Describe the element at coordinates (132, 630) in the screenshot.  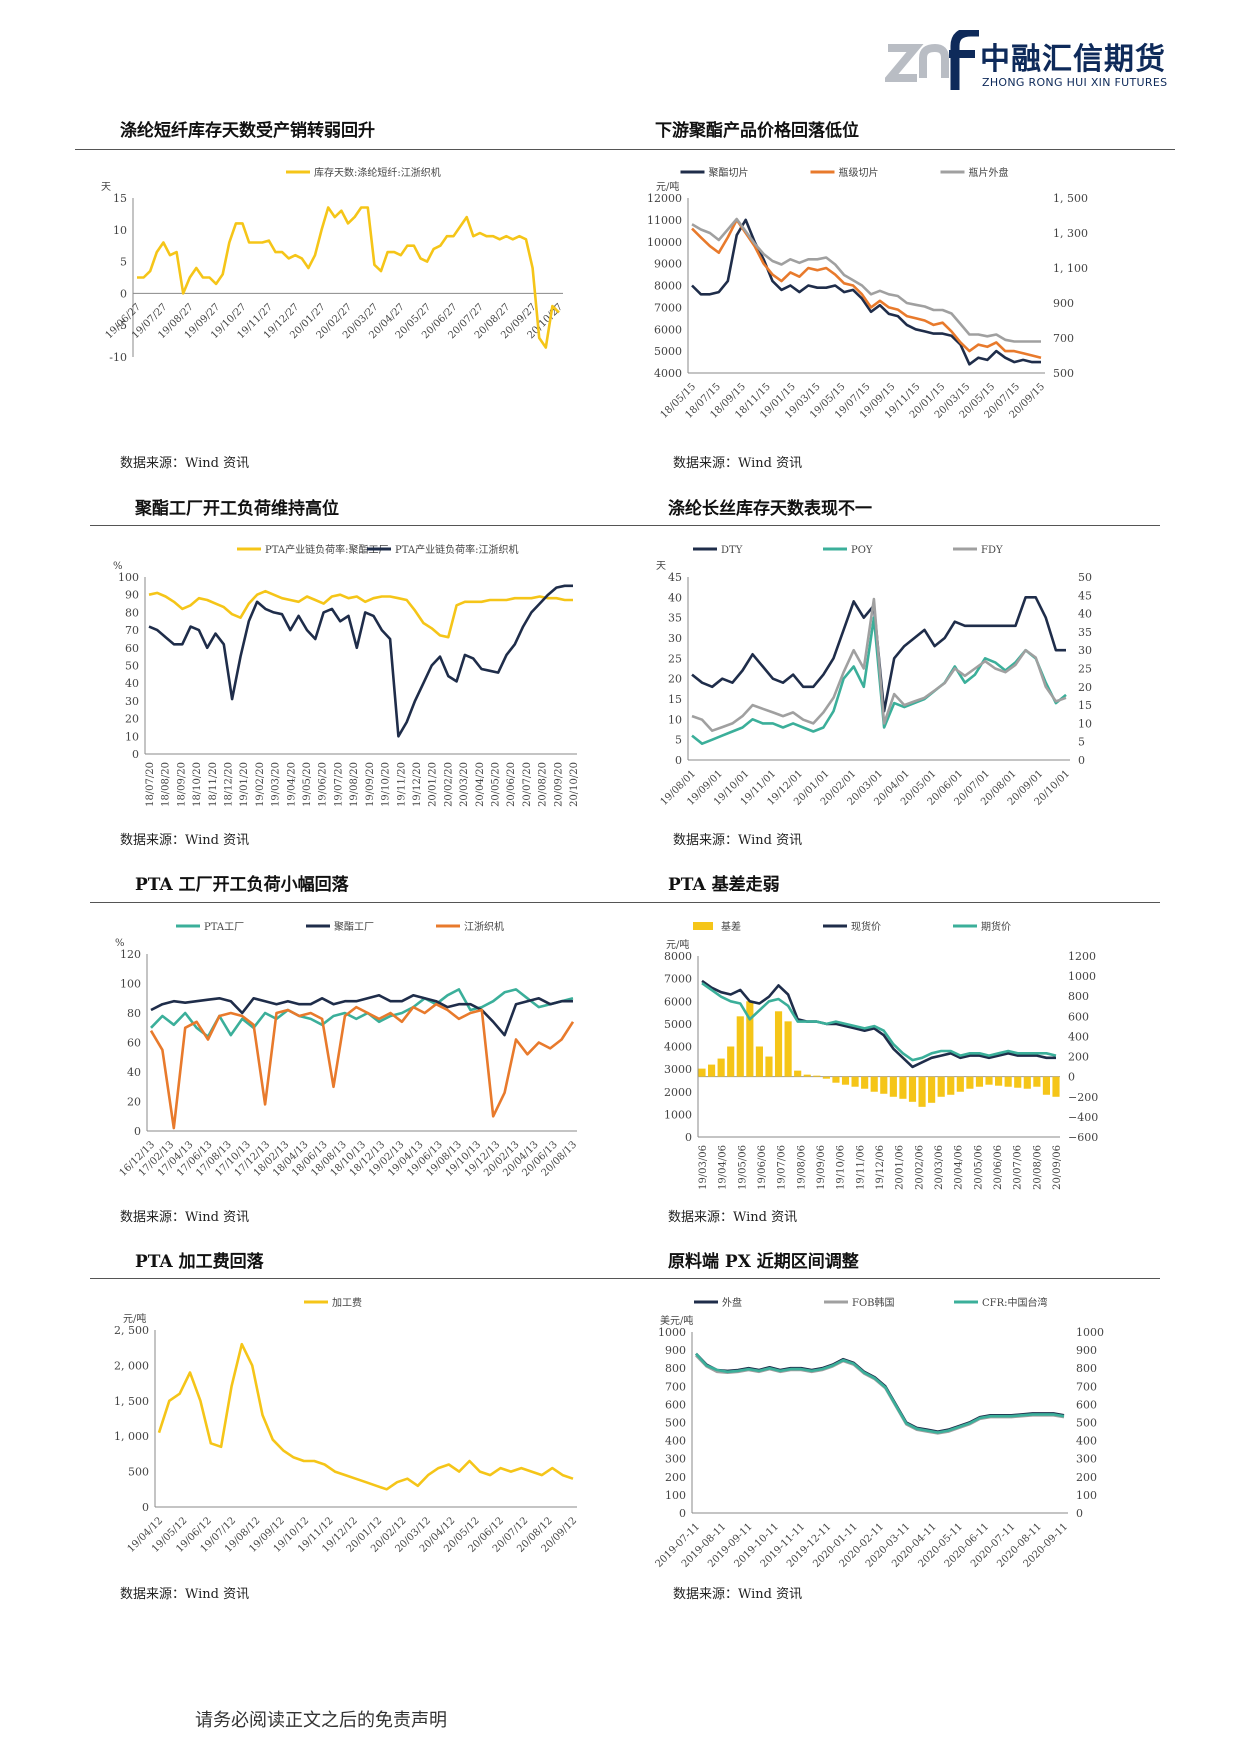
I see `y-tick-label: 70` at that location.